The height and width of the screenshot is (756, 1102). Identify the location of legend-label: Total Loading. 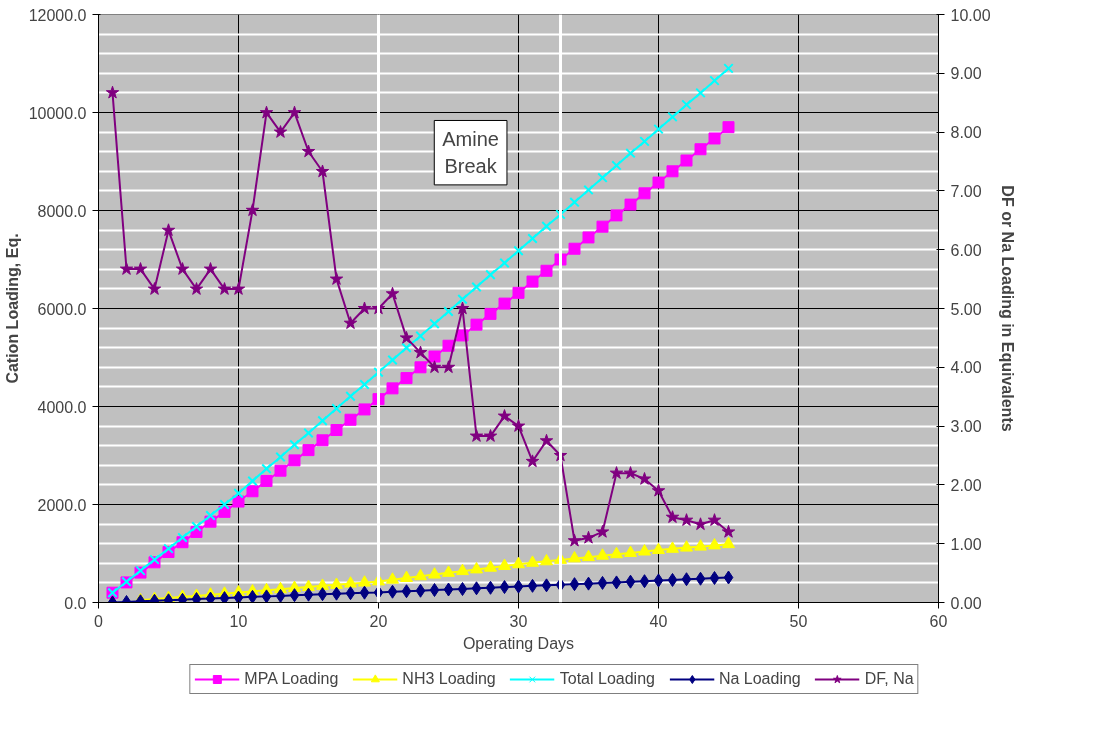
(607, 679).